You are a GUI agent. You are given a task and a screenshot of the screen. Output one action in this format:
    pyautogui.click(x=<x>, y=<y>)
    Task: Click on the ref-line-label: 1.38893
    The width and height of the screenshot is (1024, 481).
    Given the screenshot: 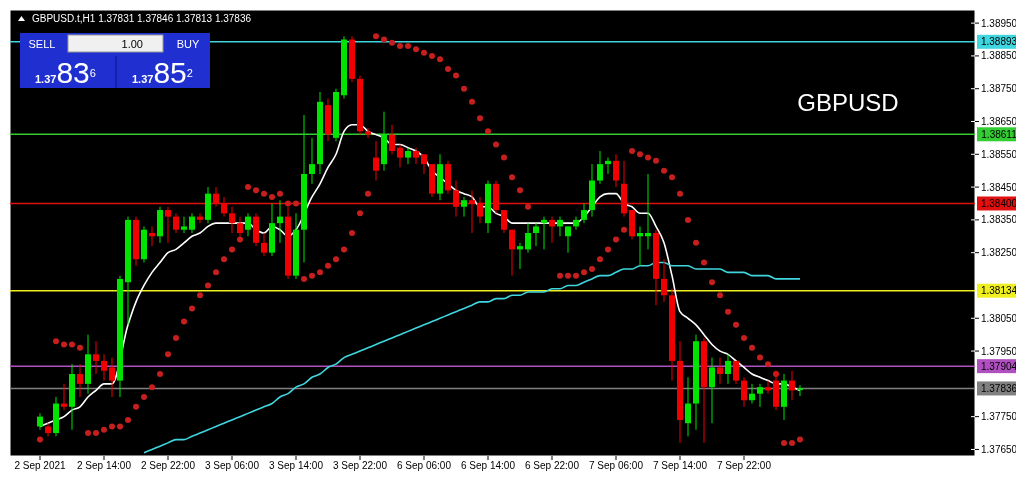 What is the action you would take?
    pyautogui.click(x=999, y=42)
    